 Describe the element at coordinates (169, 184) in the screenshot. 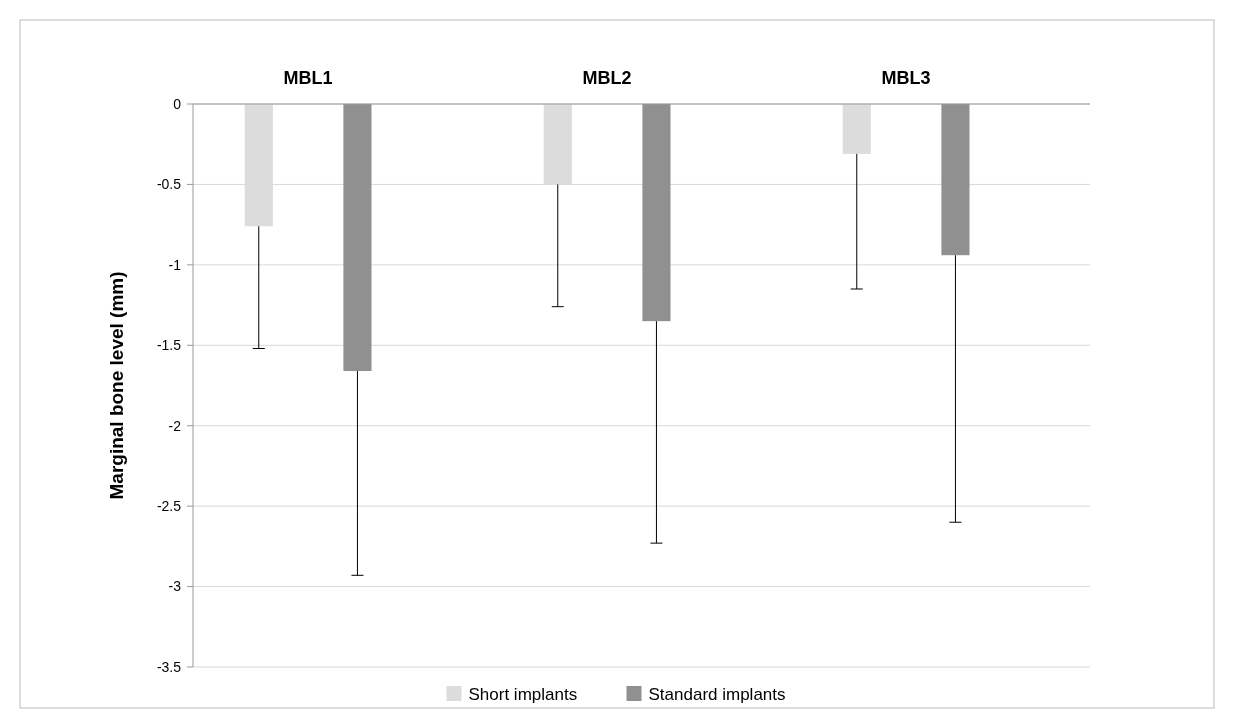

I see `y-tick-label: -0.5` at that location.